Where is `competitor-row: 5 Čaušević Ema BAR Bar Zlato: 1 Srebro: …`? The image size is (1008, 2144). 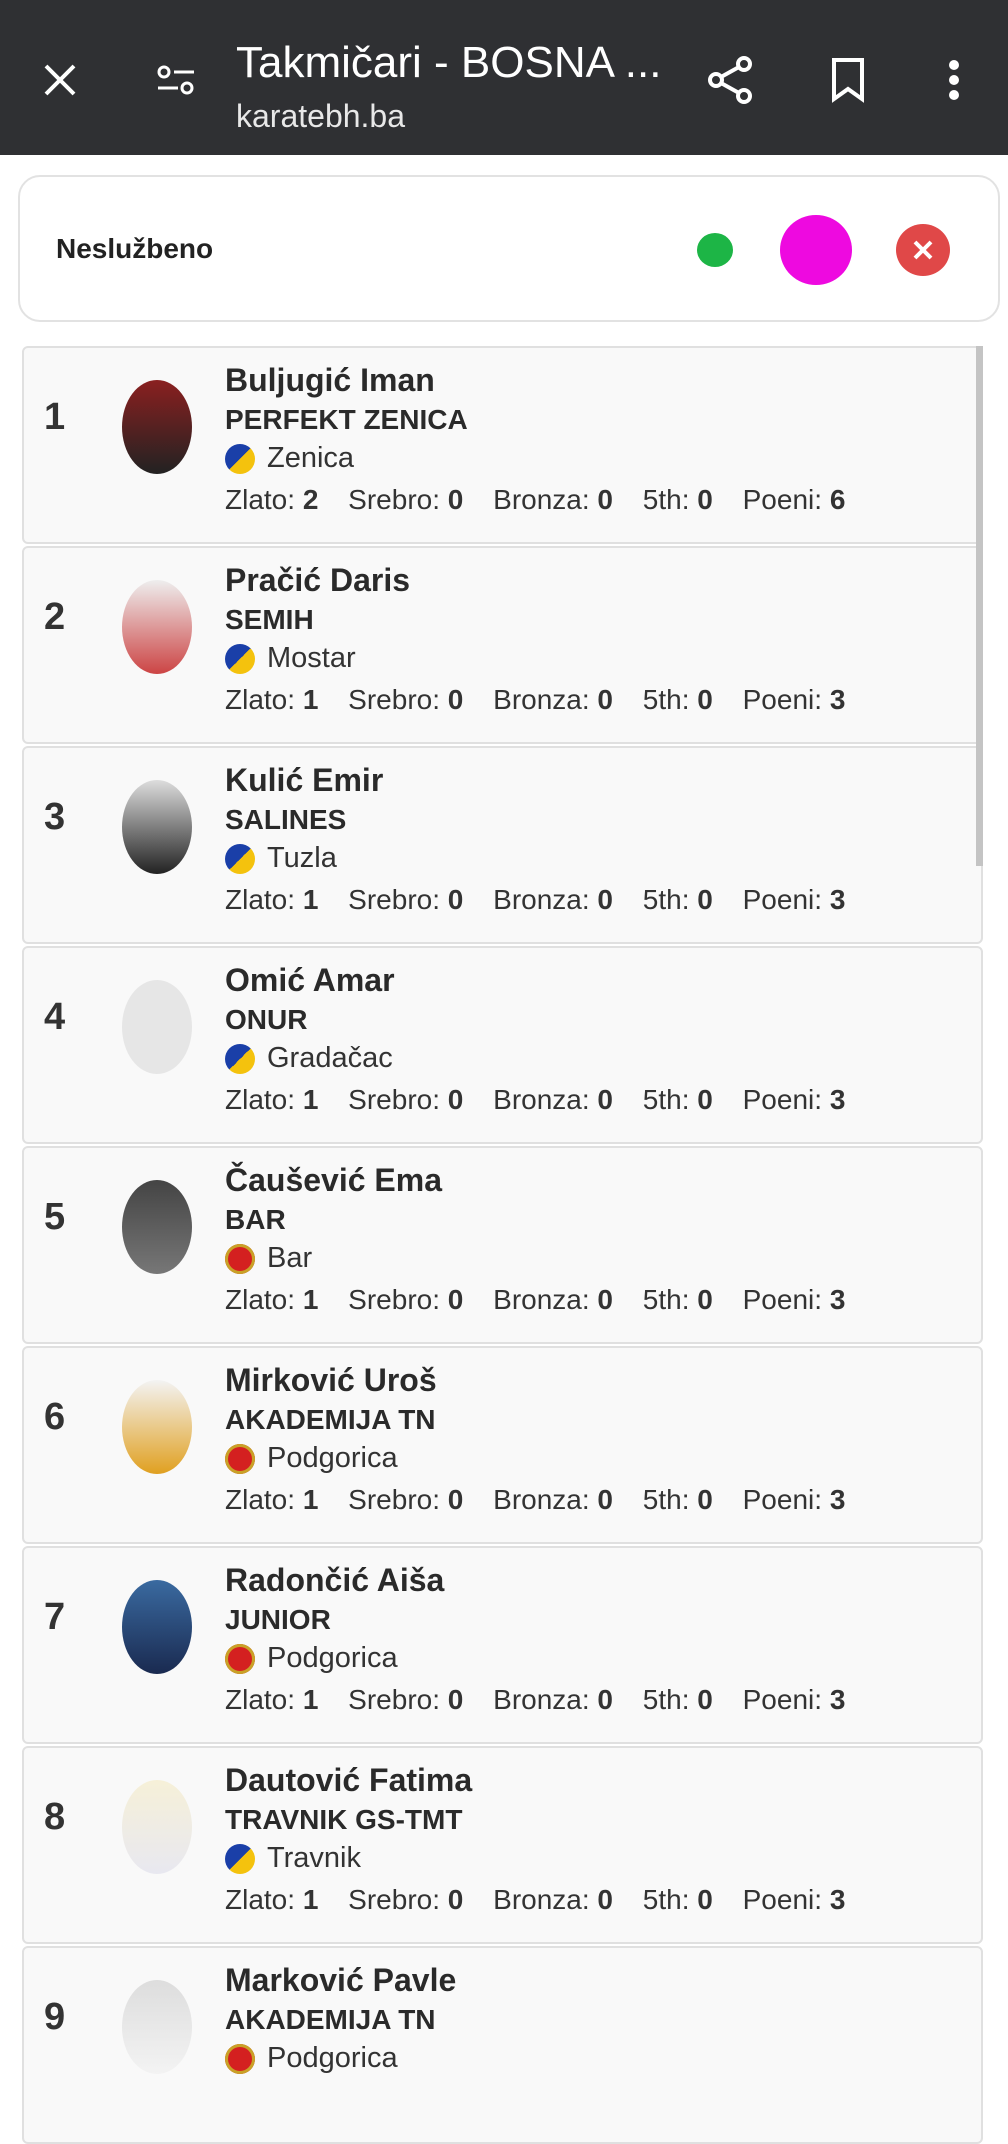 competitor-row: 5 Čaušević Ema BAR Bar Zlato: 1 Srebro: … is located at coordinates (502, 1245).